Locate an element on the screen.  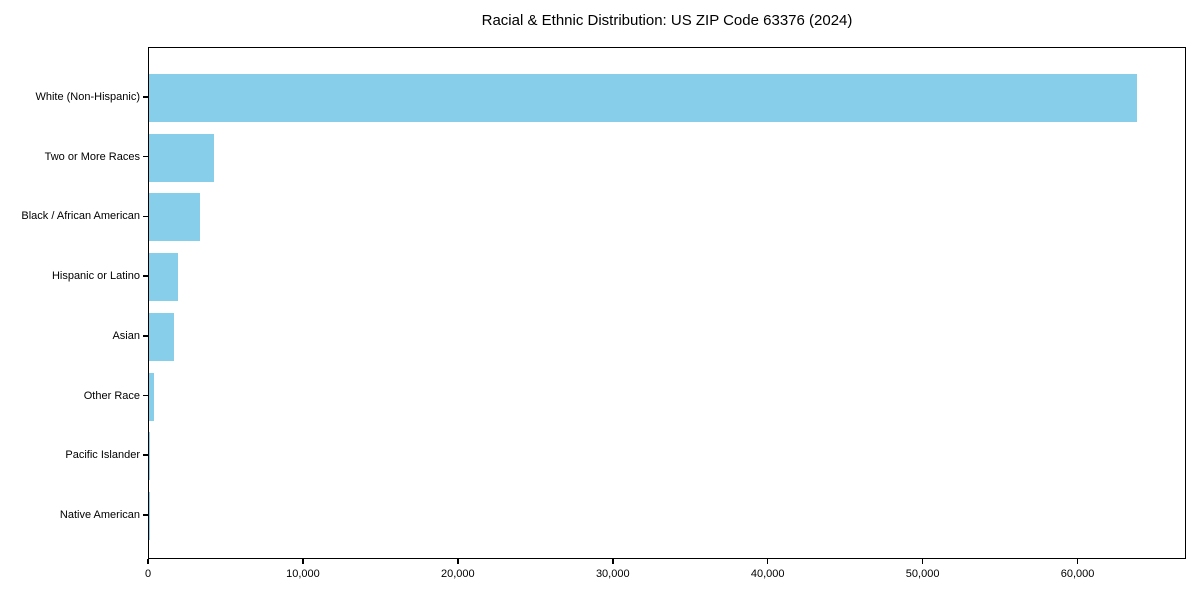
y-axis-label: White (Non-Hispanic) is located at coordinates (87, 97).